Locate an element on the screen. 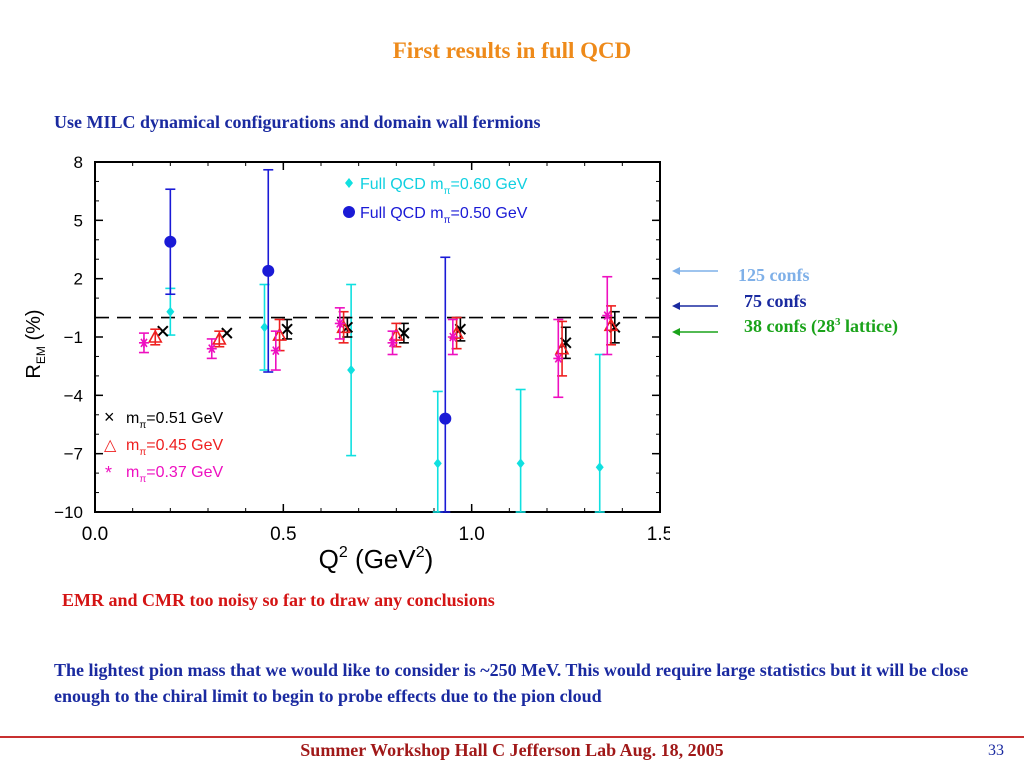 This screenshot has width=1024, height=768. slide-title: First results in full QCD is located at coordinates (512, 50).